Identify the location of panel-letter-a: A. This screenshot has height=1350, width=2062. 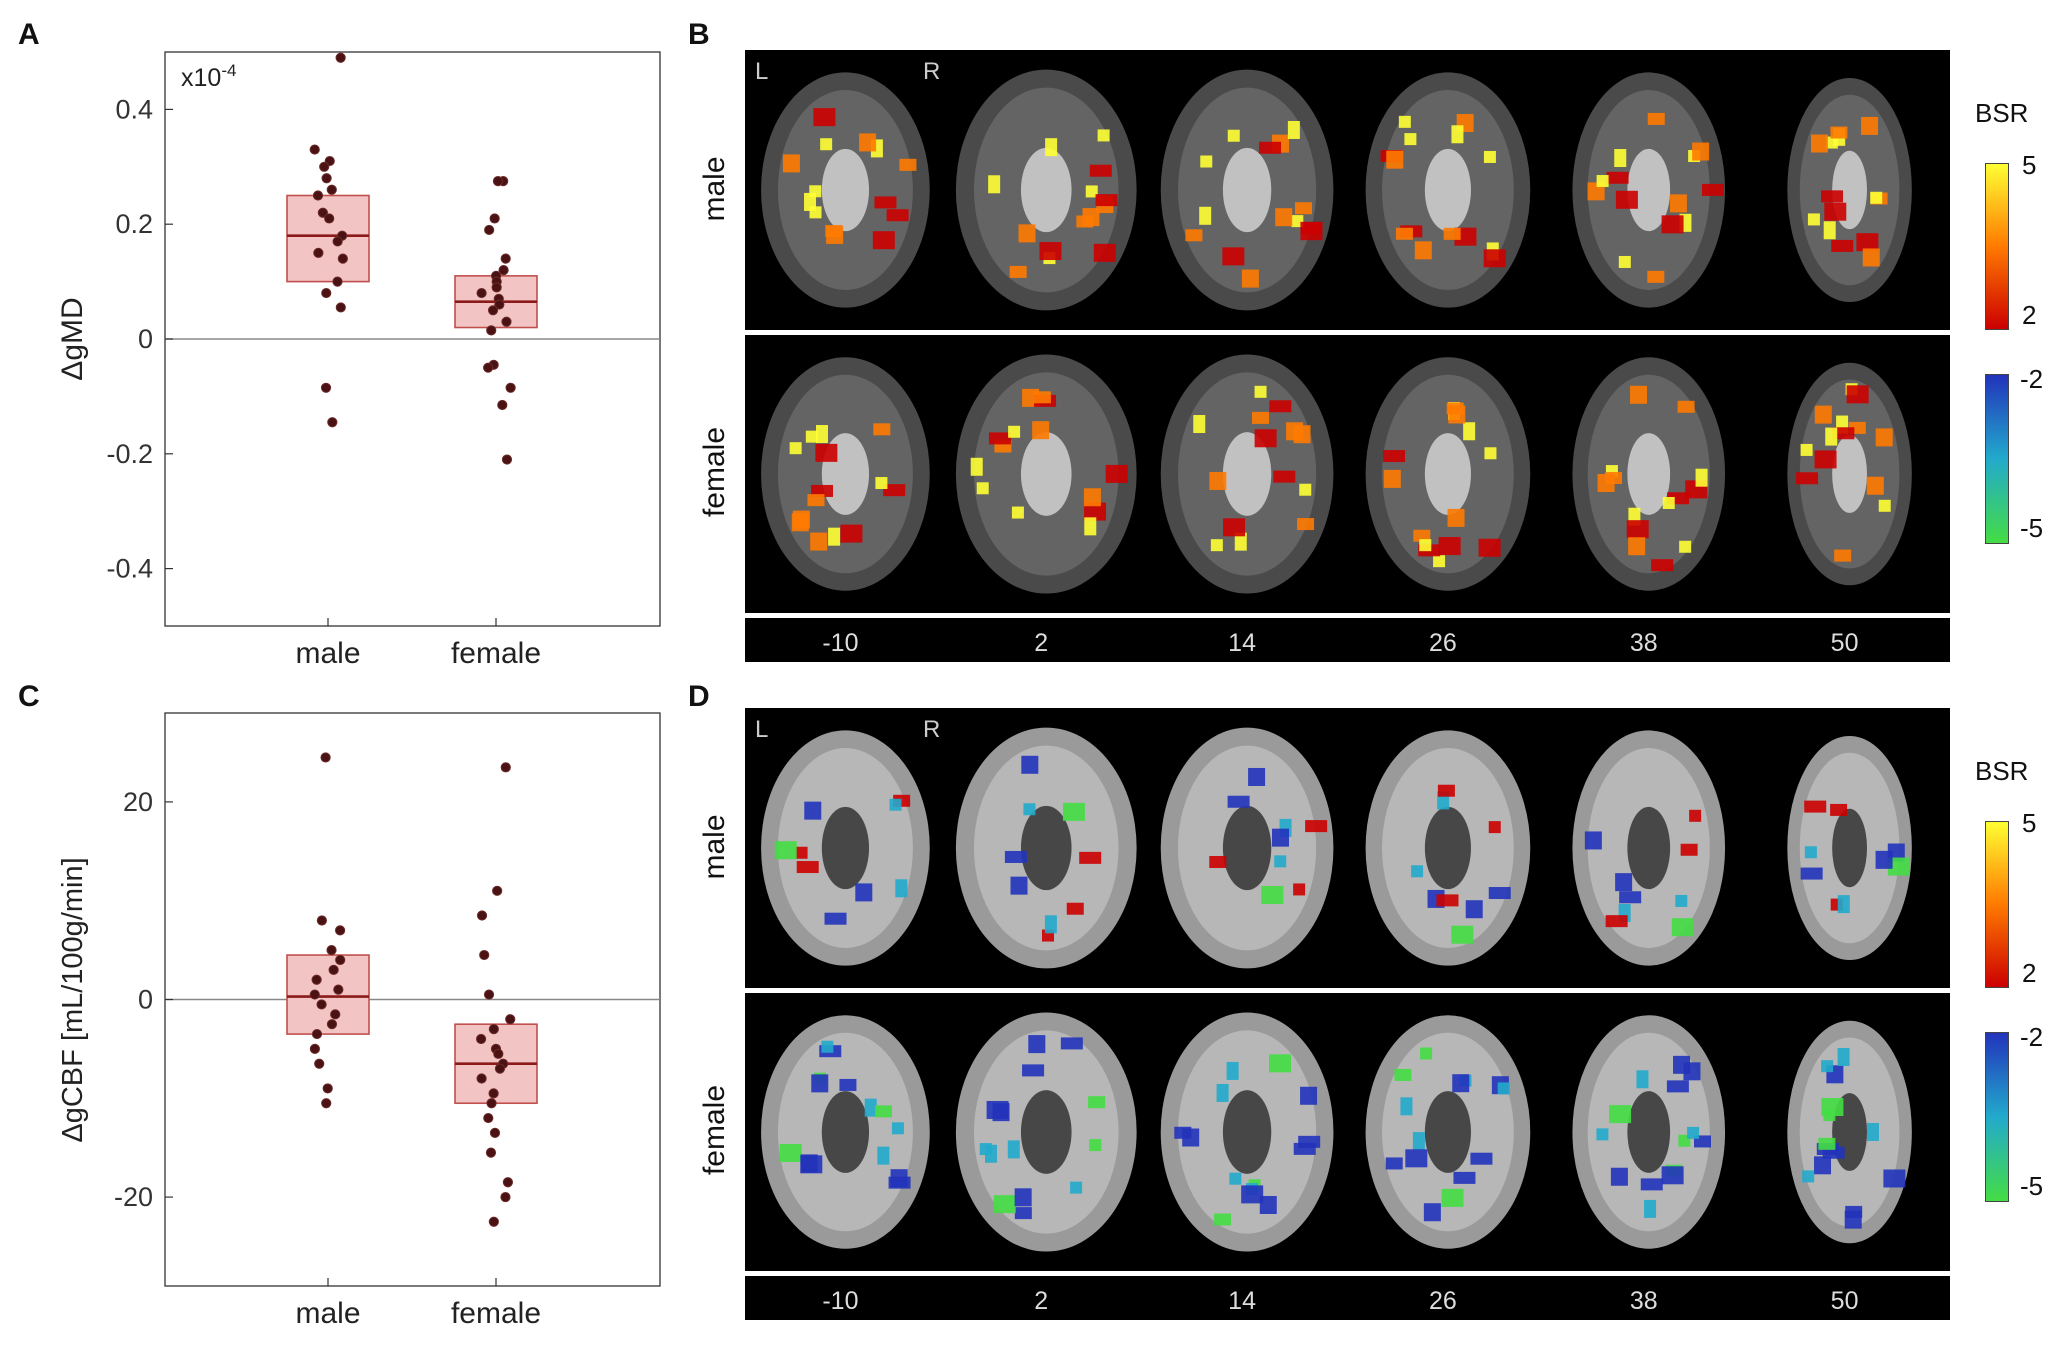
(29, 34).